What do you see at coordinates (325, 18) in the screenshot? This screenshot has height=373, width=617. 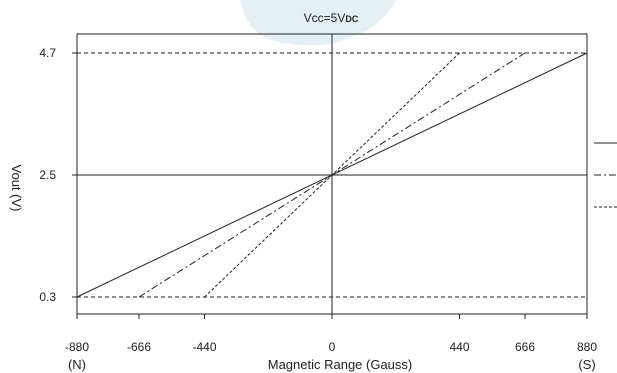 I see `supply-condition-main: Vcc=5V` at bounding box center [325, 18].